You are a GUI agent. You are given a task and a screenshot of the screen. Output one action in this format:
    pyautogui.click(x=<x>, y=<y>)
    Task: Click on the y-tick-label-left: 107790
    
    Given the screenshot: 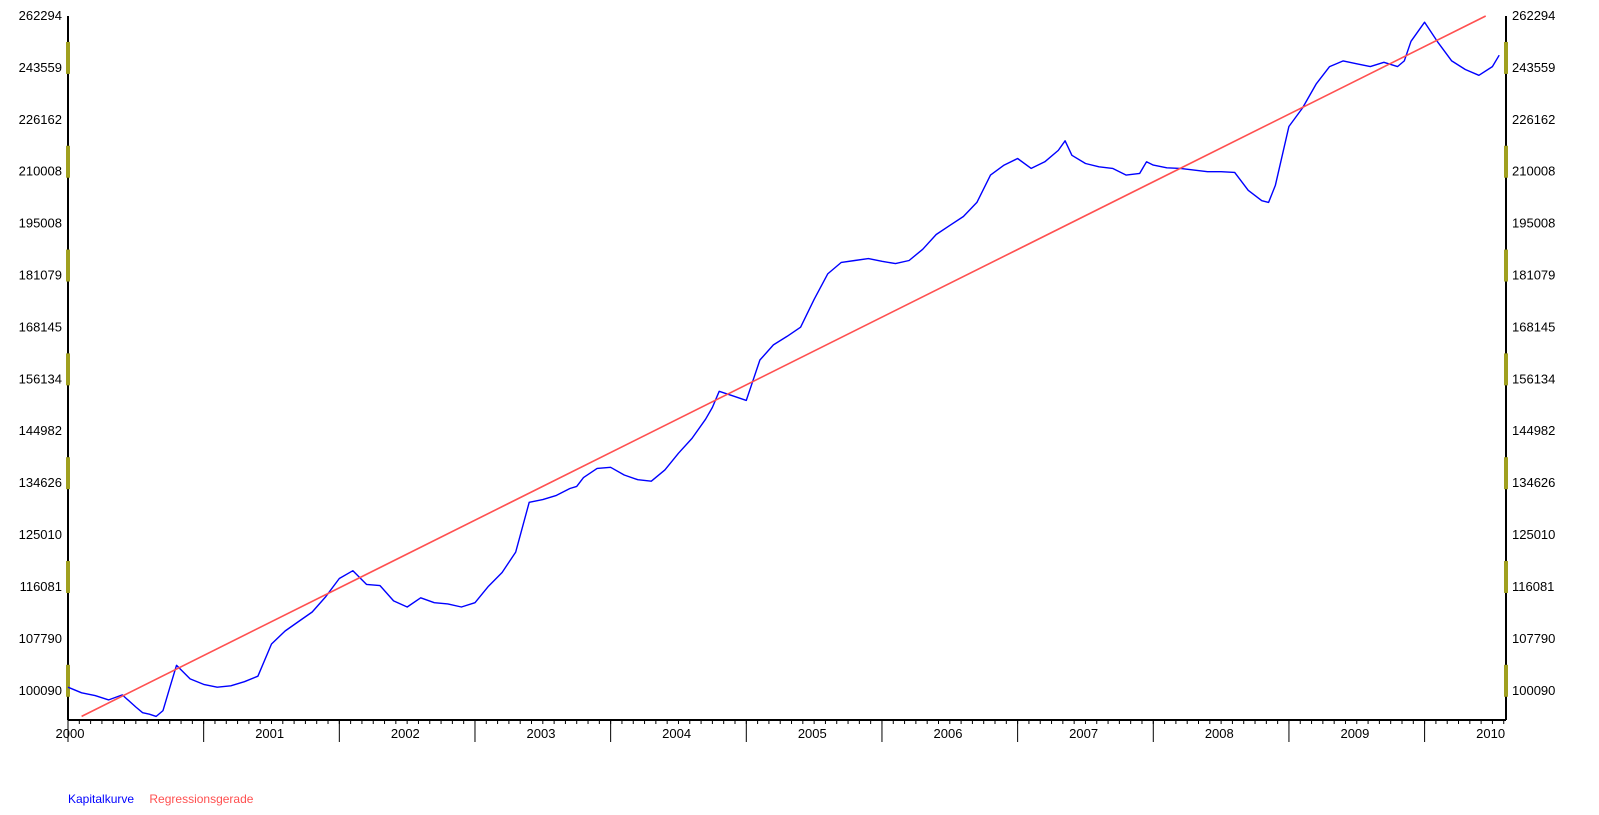 What is the action you would take?
    pyautogui.click(x=40, y=638)
    